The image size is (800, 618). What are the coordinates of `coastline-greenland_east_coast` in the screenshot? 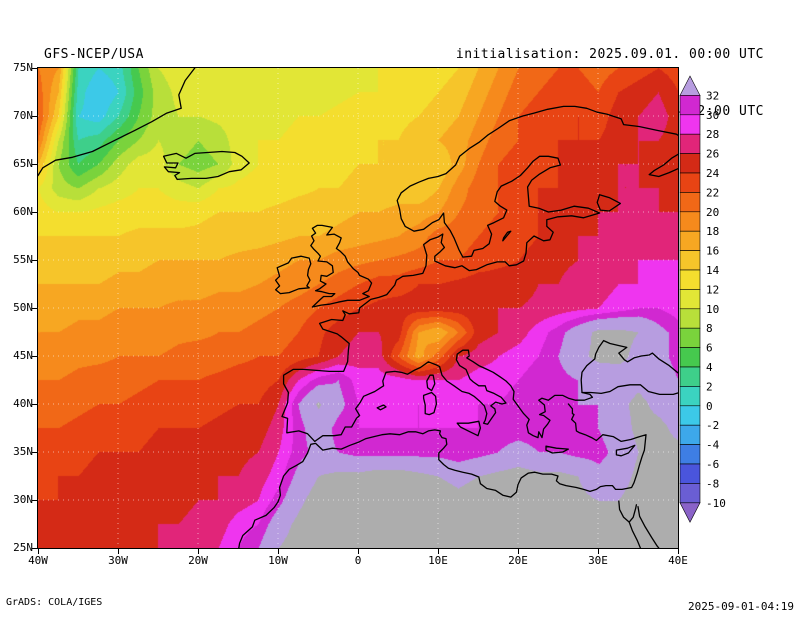 It's located at (117, 122).